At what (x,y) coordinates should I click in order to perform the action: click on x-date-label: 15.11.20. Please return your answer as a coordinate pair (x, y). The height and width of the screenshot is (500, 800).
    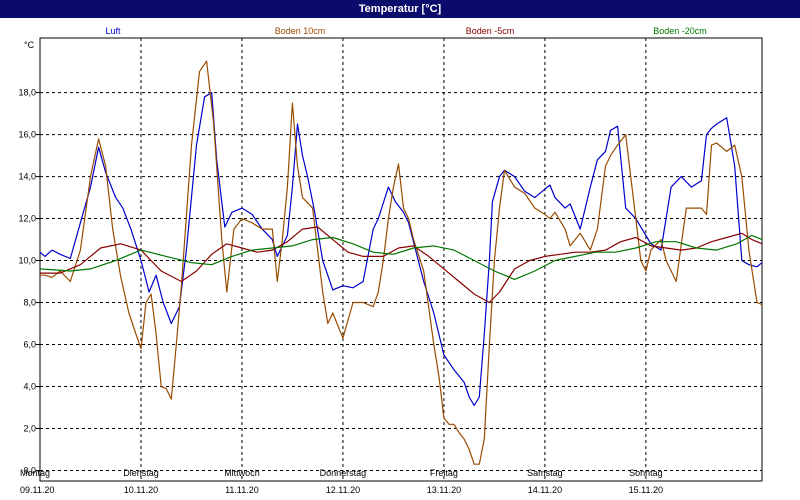
    Looking at the image, I should click on (646, 490).